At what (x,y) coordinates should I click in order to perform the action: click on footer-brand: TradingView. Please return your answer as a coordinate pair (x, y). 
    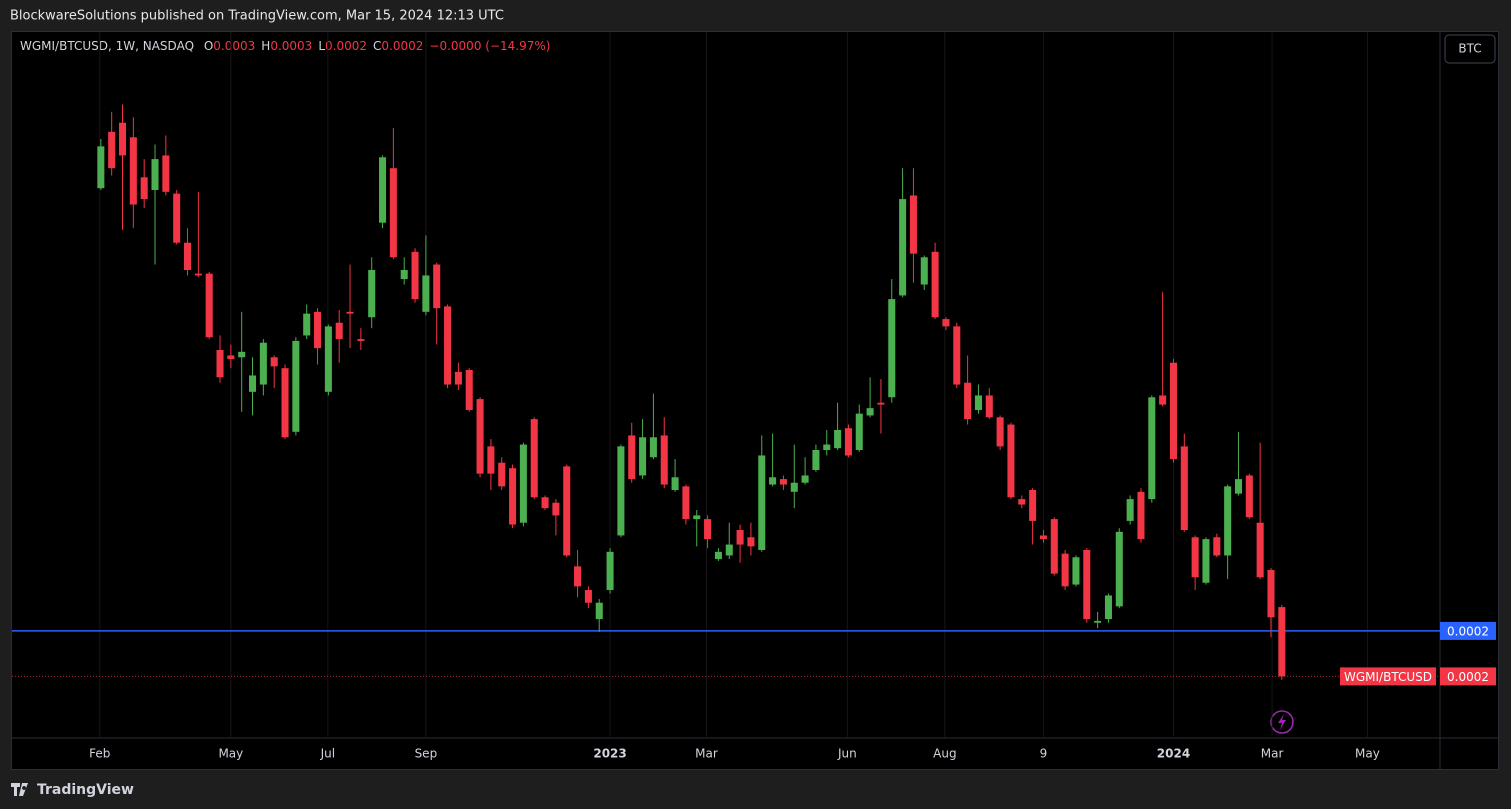
    Looking at the image, I should click on (85, 790).